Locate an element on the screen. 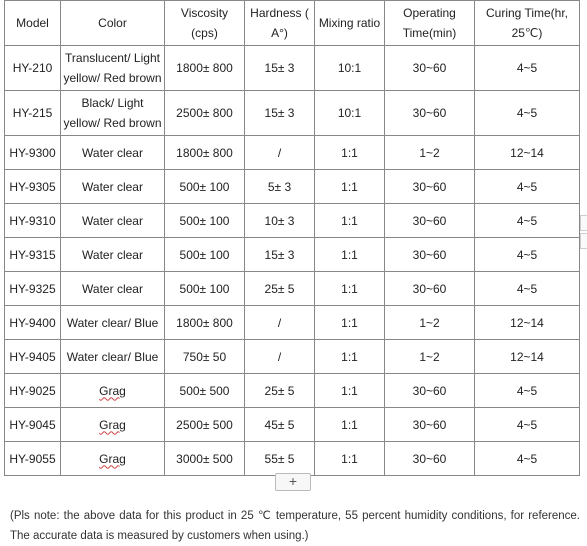 The height and width of the screenshot is (546, 587). cell-model: HY-9055 is located at coordinates (32, 458).